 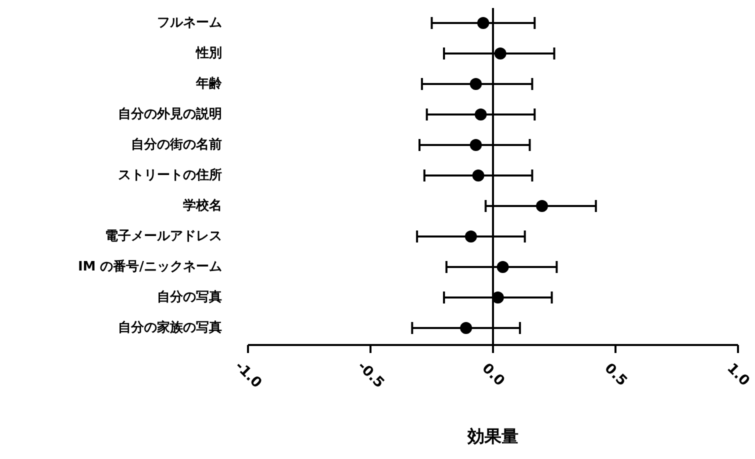 I want to click on y-tick-label: フルネーム, so click(x=189, y=23).